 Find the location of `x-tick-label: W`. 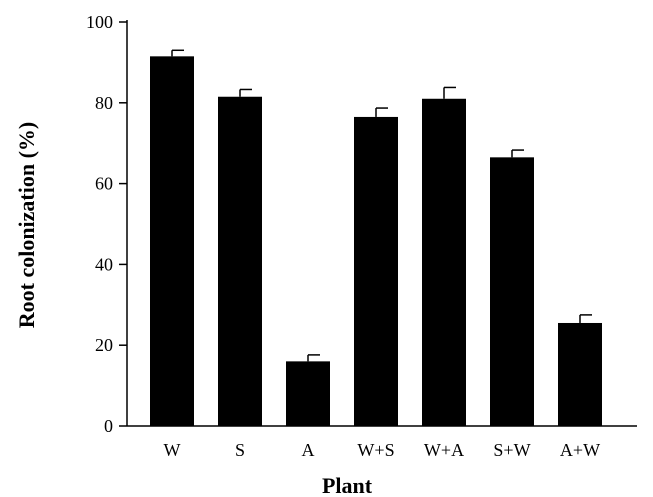

x-tick-label: W is located at coordinates (172, 450).